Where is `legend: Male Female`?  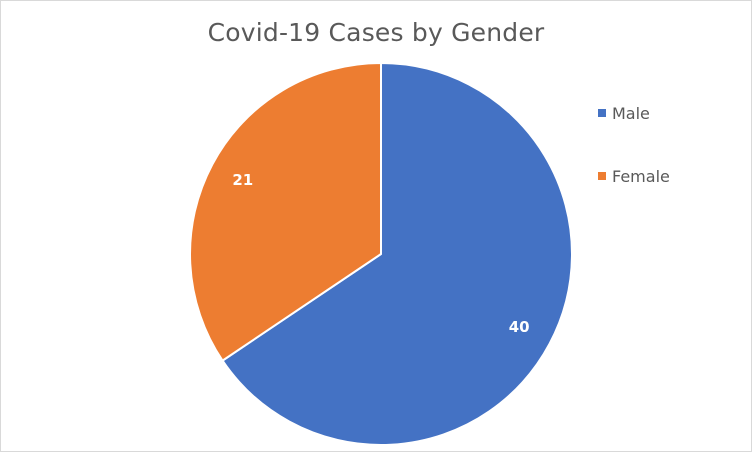 legend: Male Female is located at coordinates (634, 165).